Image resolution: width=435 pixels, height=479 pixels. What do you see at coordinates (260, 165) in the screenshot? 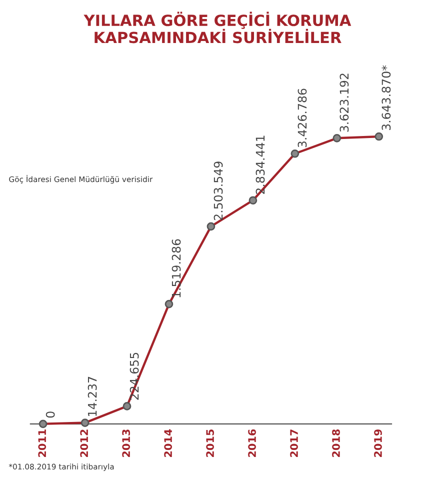
I see `data-label: 2.834.441` at bounding box center [260, 165].